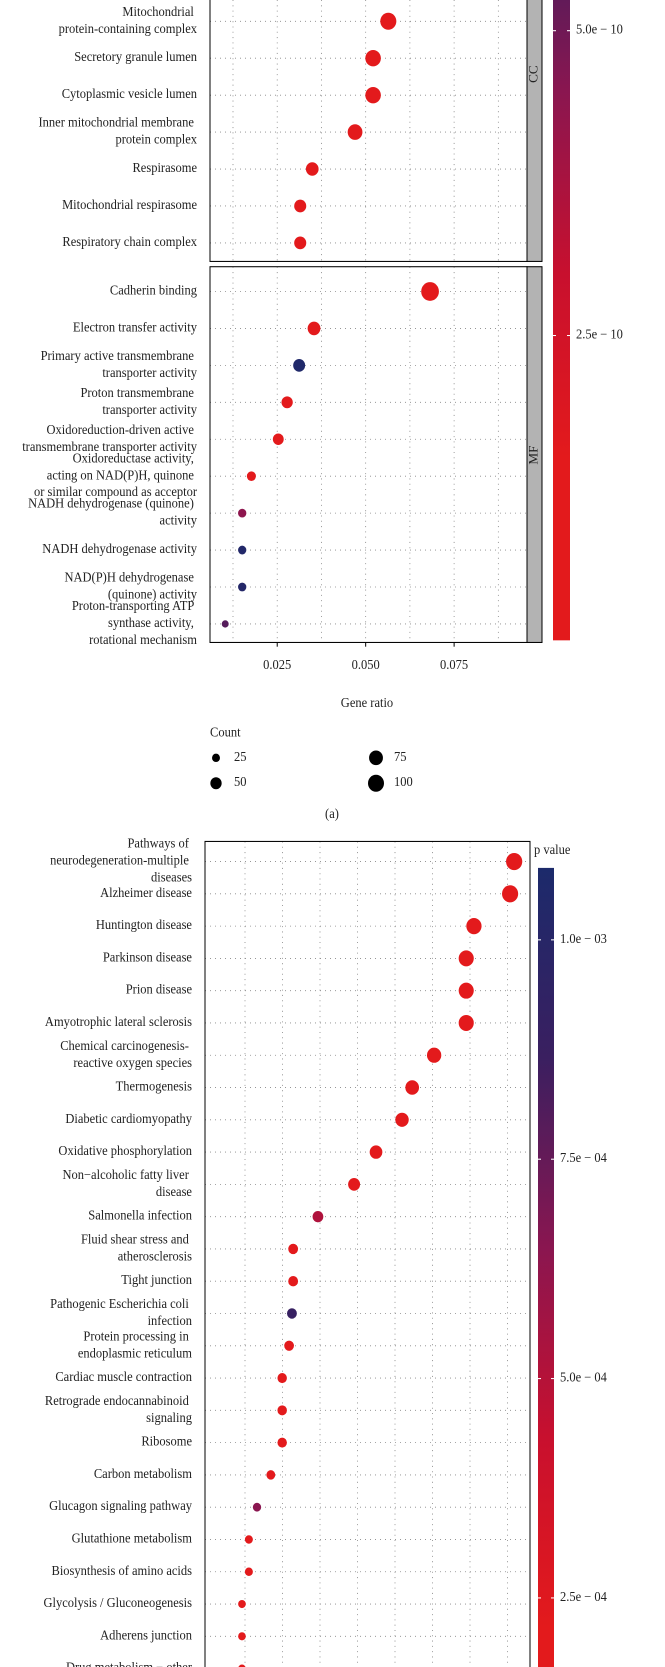 The height and width of the screenshot is (1667, 665). Describe the element at coordinates (146, 893) in the screenshot. I see `y-tick-label: Alzheimer disease` at that location.